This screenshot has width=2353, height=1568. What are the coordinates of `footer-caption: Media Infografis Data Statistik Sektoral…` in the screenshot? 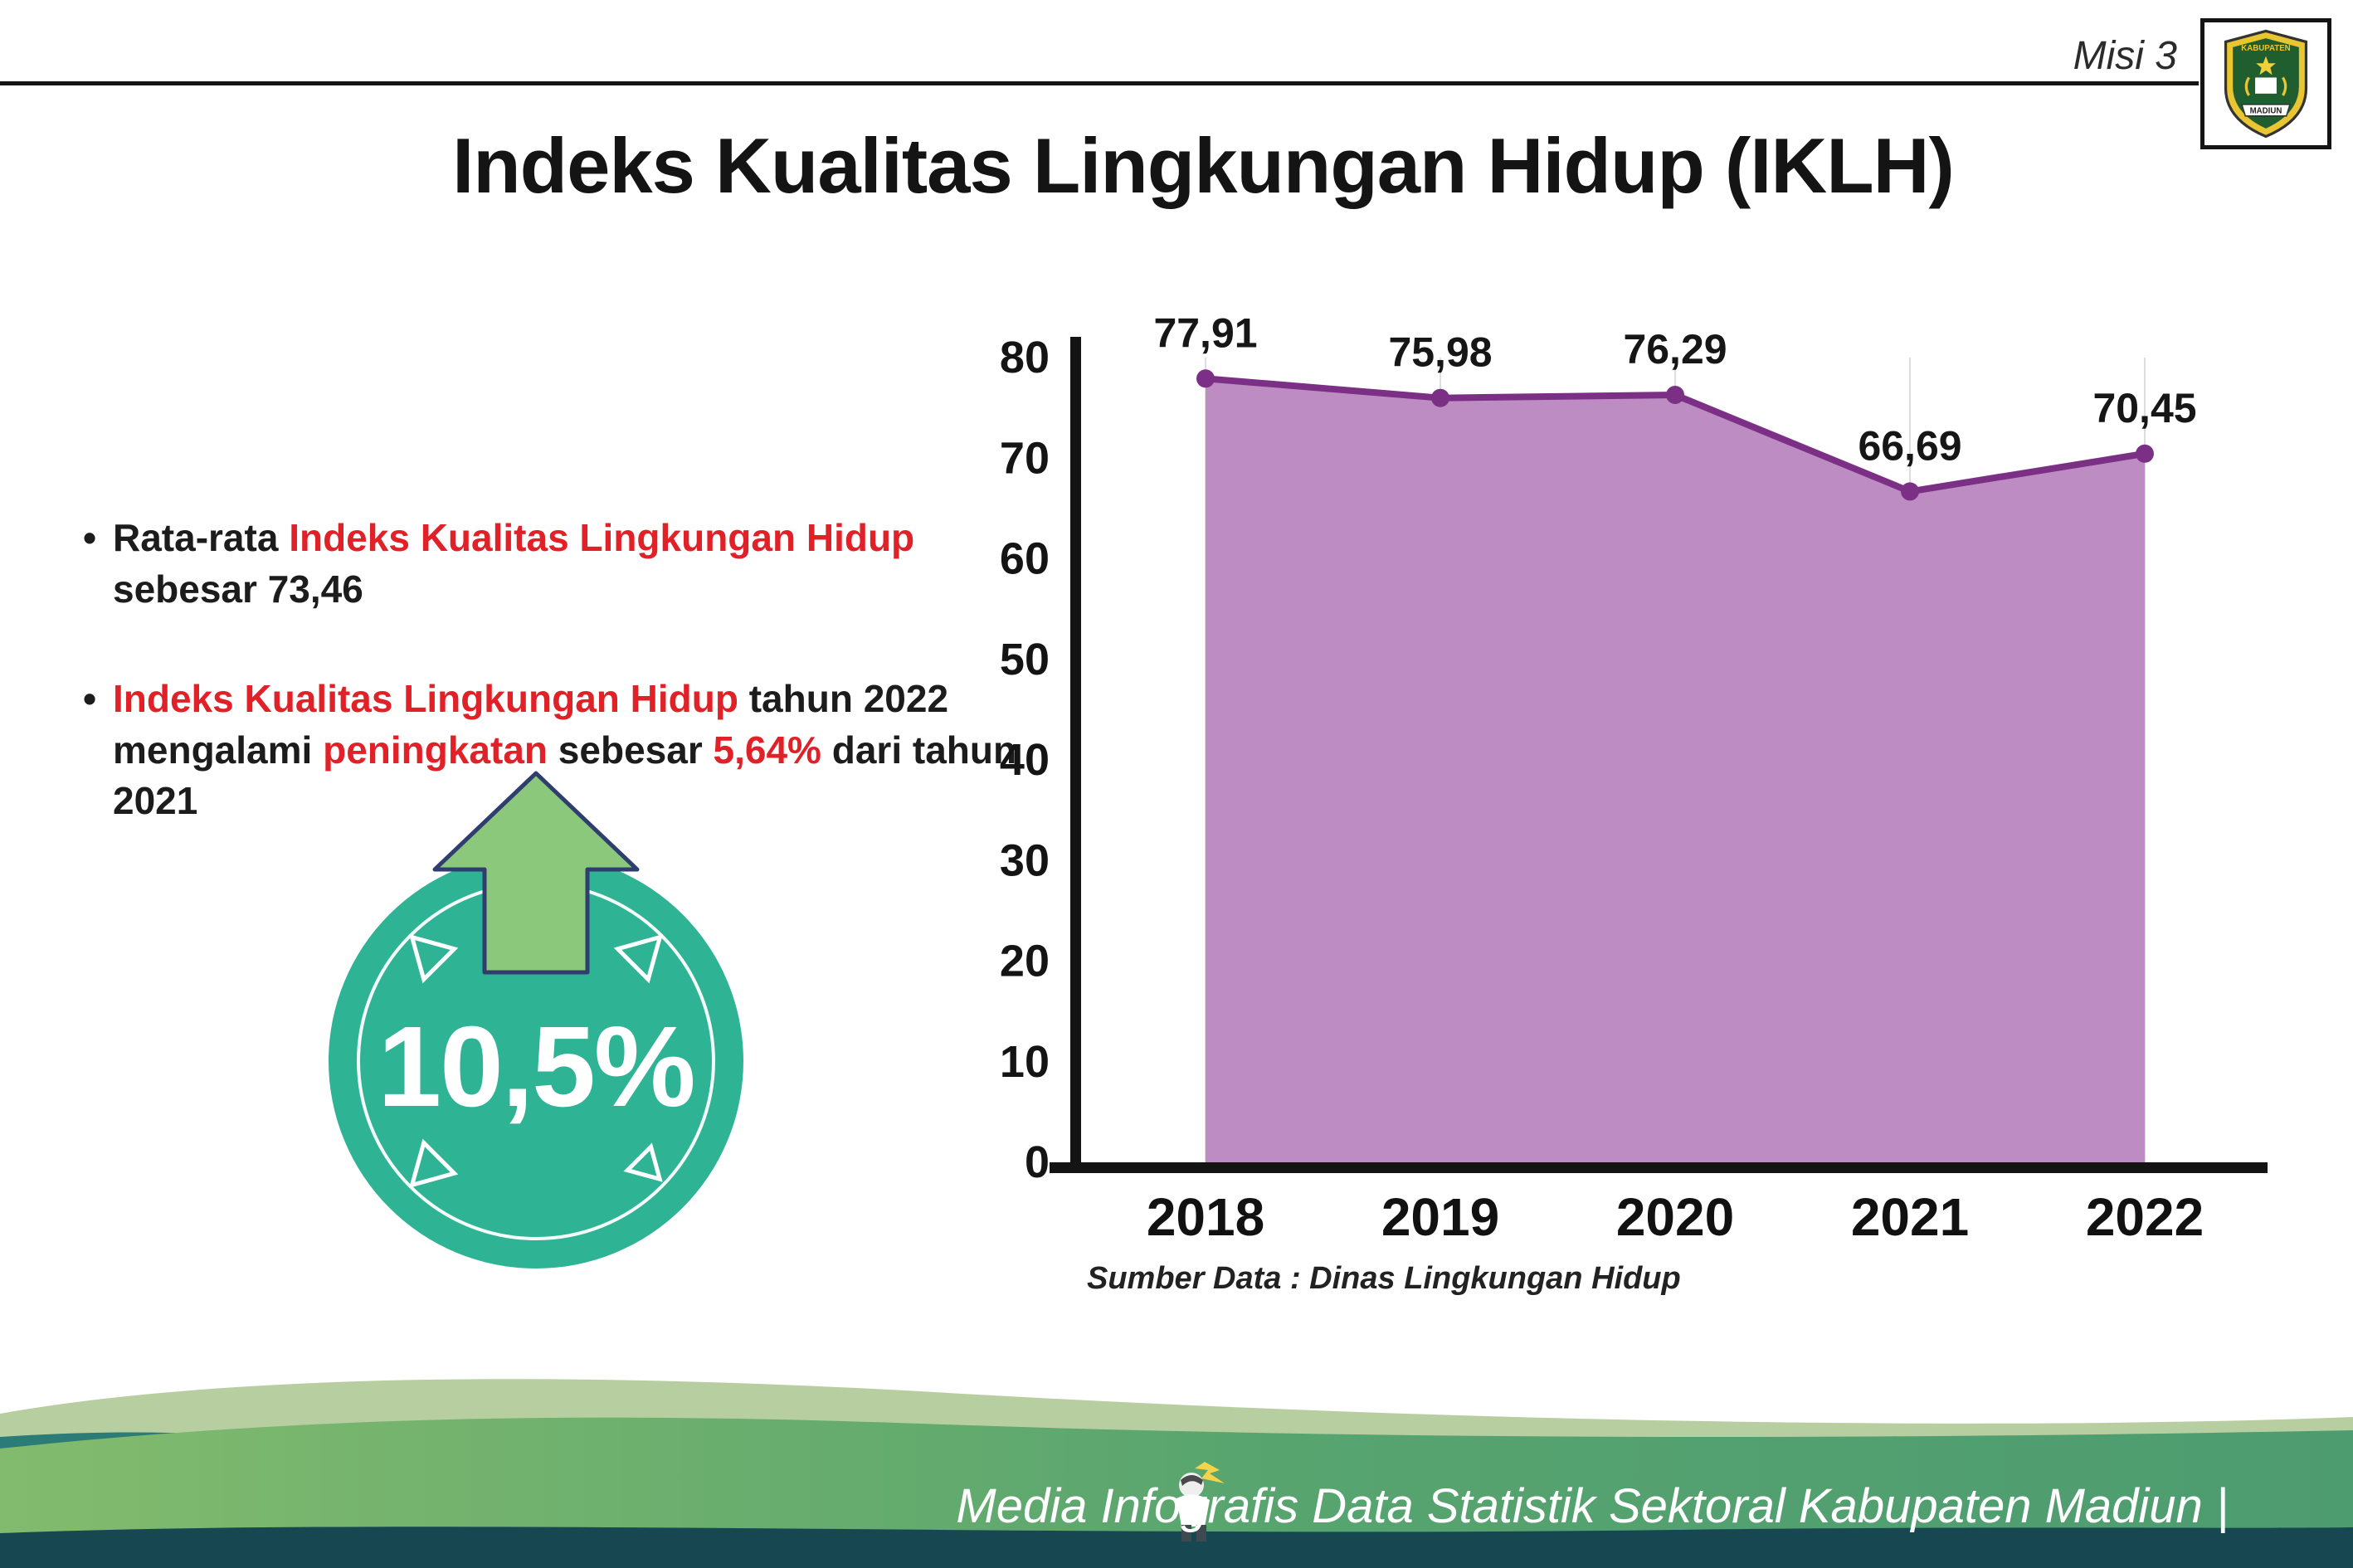 It's located at (1592, 1506).